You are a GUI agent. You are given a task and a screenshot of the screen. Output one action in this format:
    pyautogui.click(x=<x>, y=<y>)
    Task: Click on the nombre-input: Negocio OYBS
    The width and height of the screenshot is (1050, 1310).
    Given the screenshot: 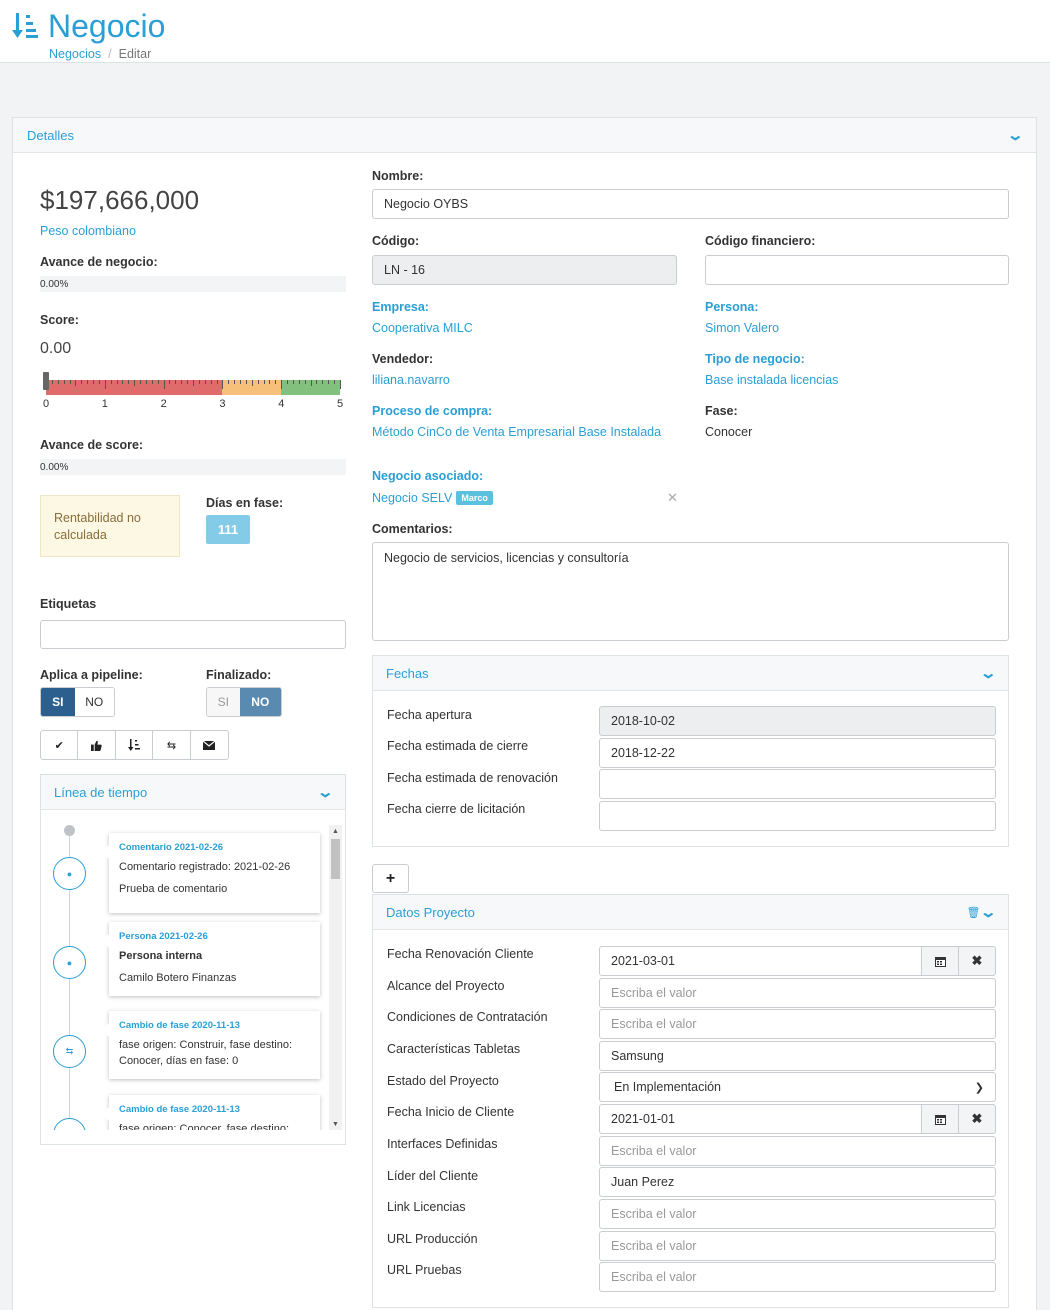 What is the action you would take?
    pyautogui.click(x=690, y=204)
    